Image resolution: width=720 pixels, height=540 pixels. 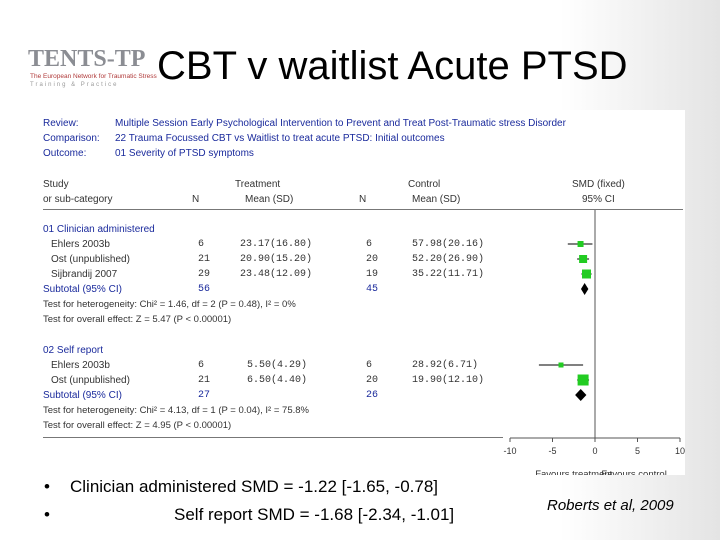 What do you see at coordinates (276, 244) in the screenshot?
I see `treatment-mean-sd: 23.17(16.80)` at bounding box center [276, 244].